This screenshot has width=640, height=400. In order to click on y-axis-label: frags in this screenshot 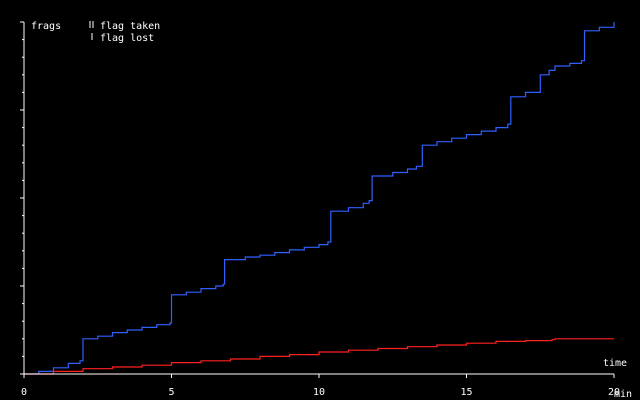, I will do `click(46, 26)`.